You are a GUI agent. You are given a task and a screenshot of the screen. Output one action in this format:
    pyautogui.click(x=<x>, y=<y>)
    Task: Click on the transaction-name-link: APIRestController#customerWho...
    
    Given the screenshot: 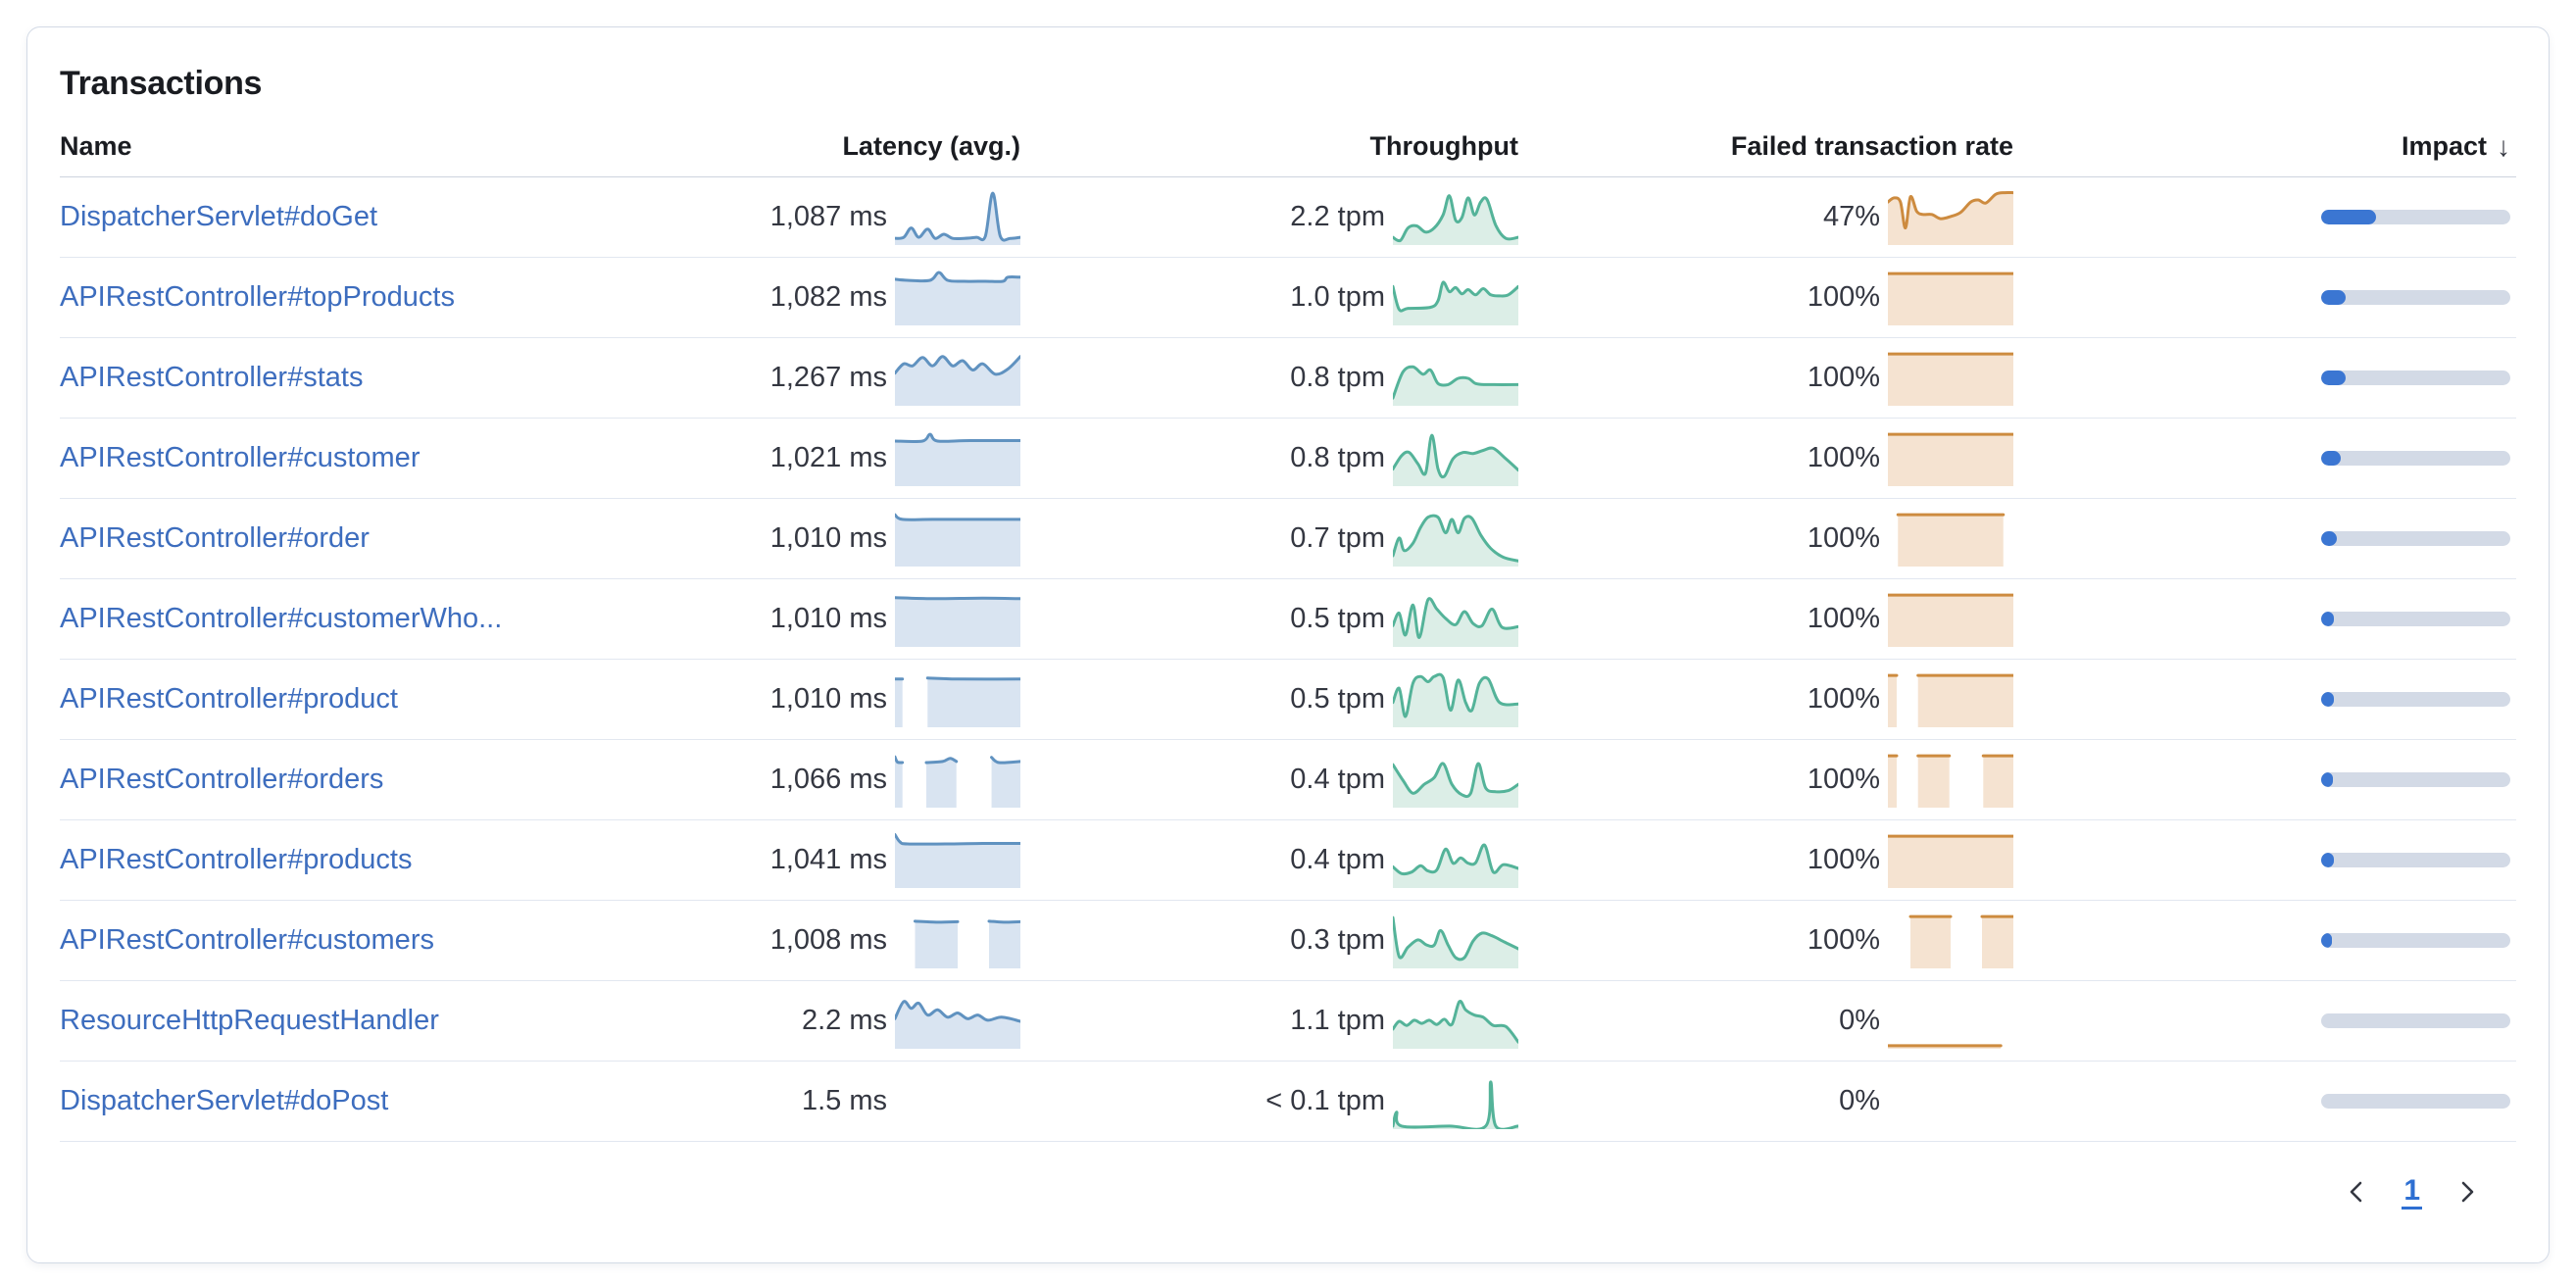 What is the action you would take?
    pyautogui.click(x=281, y=618)
    